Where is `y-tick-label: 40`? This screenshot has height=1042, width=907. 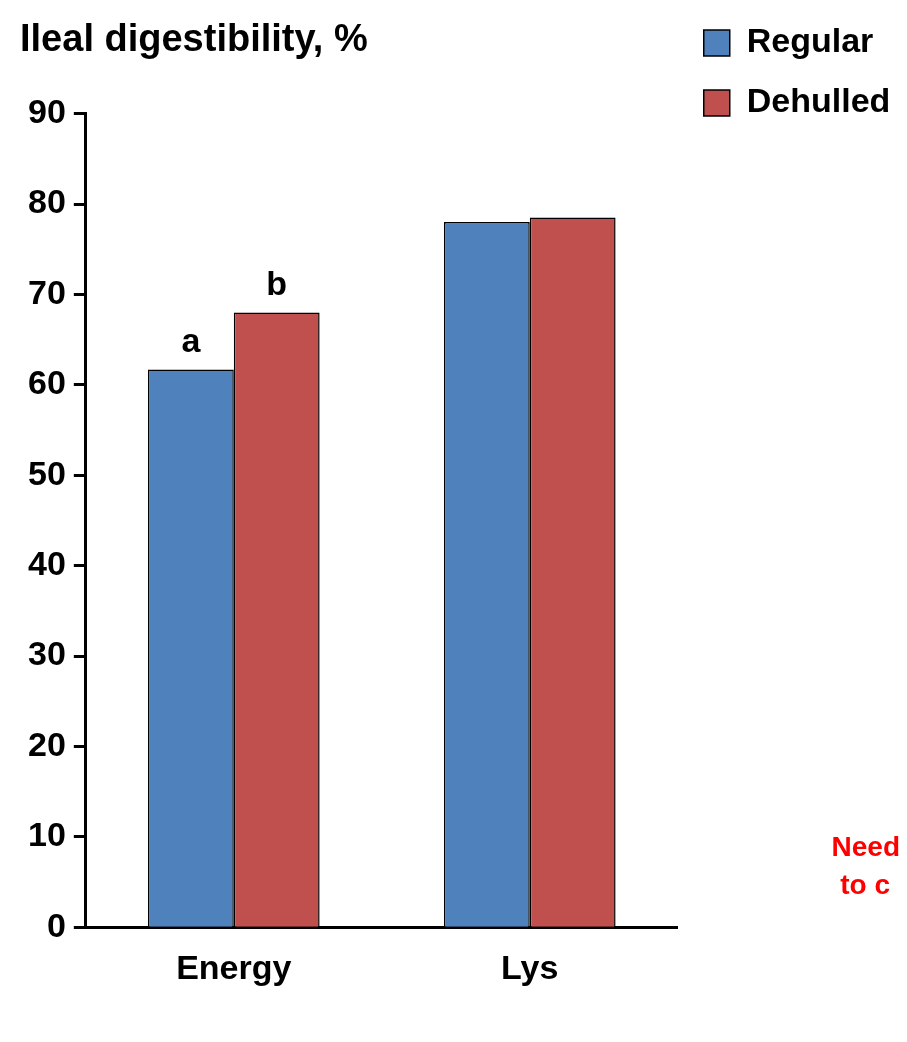 y-tick-label: 40 is located at coordinates (46, 562).